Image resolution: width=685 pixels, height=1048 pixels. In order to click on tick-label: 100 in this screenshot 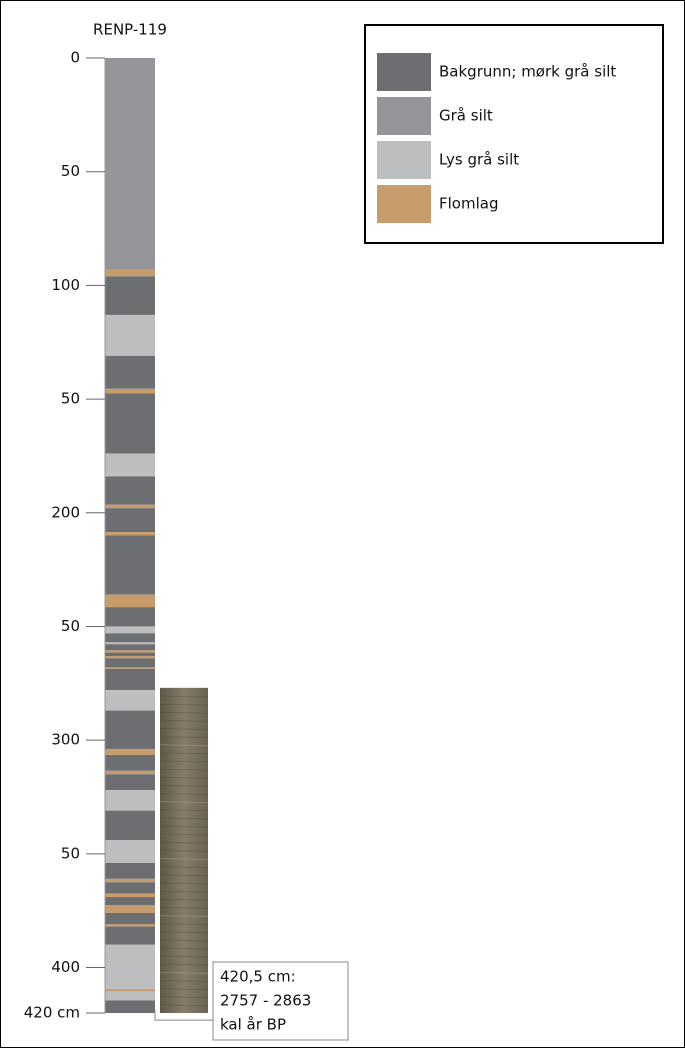, I will do `click(65, 285)`.